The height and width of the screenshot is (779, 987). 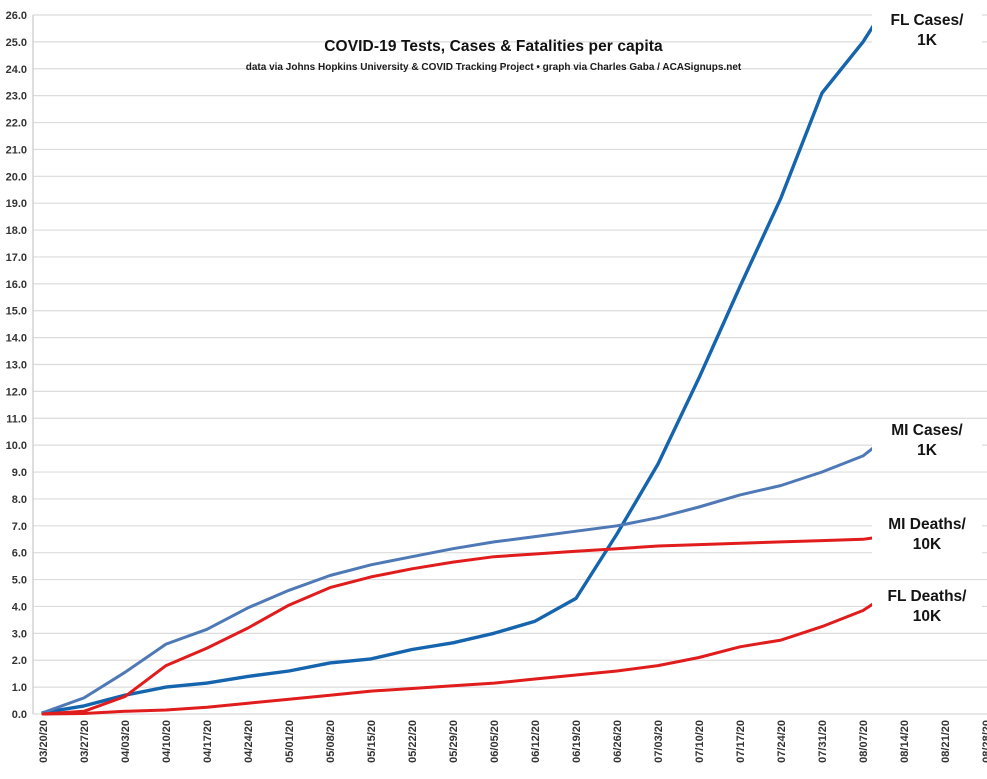 I want to click on series-label-fl-deaths: FL Deaths/ 10K, so click(x=927, y=606).